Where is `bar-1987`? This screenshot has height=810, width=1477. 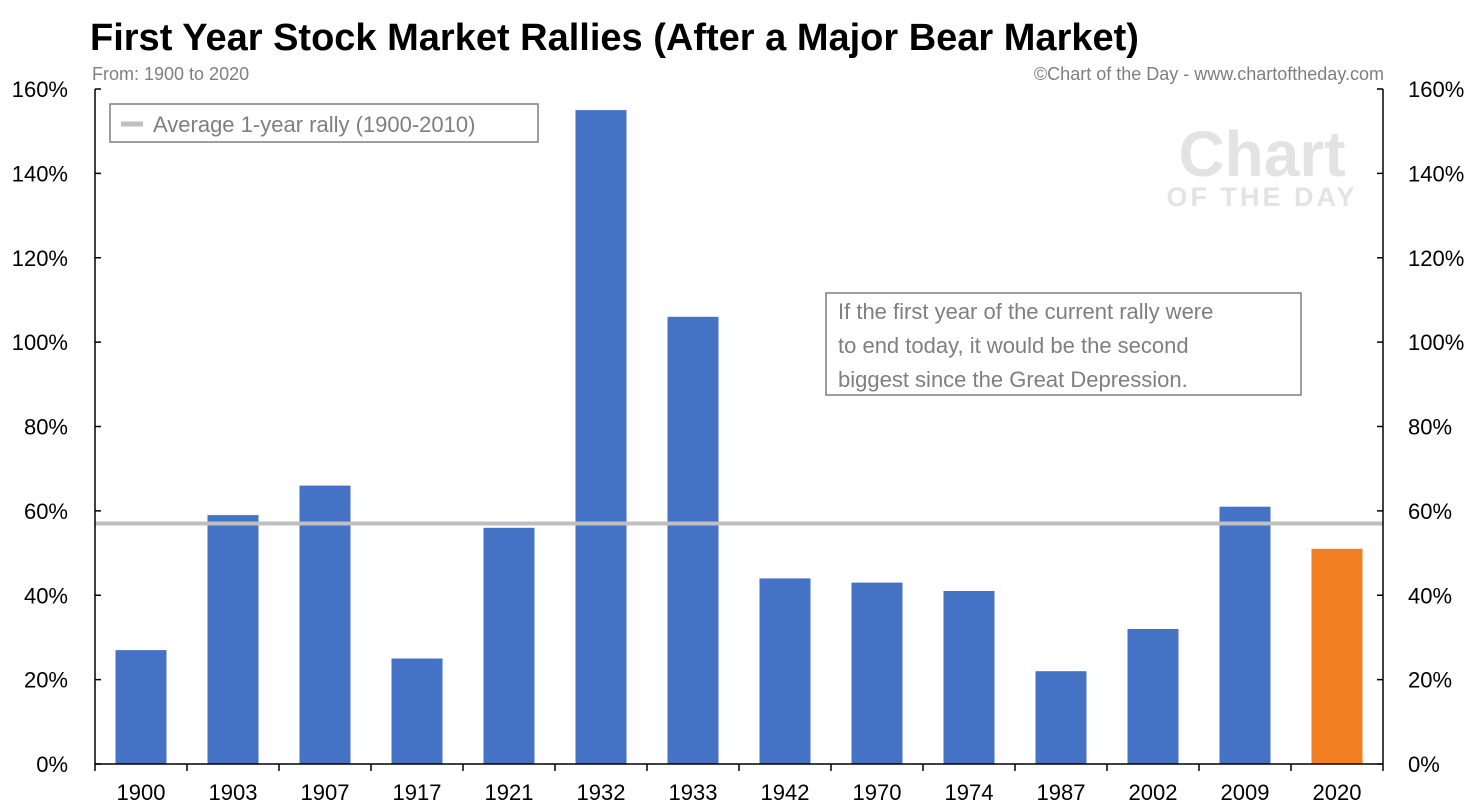
bar-1987 is located at coordinates (1061, 717).